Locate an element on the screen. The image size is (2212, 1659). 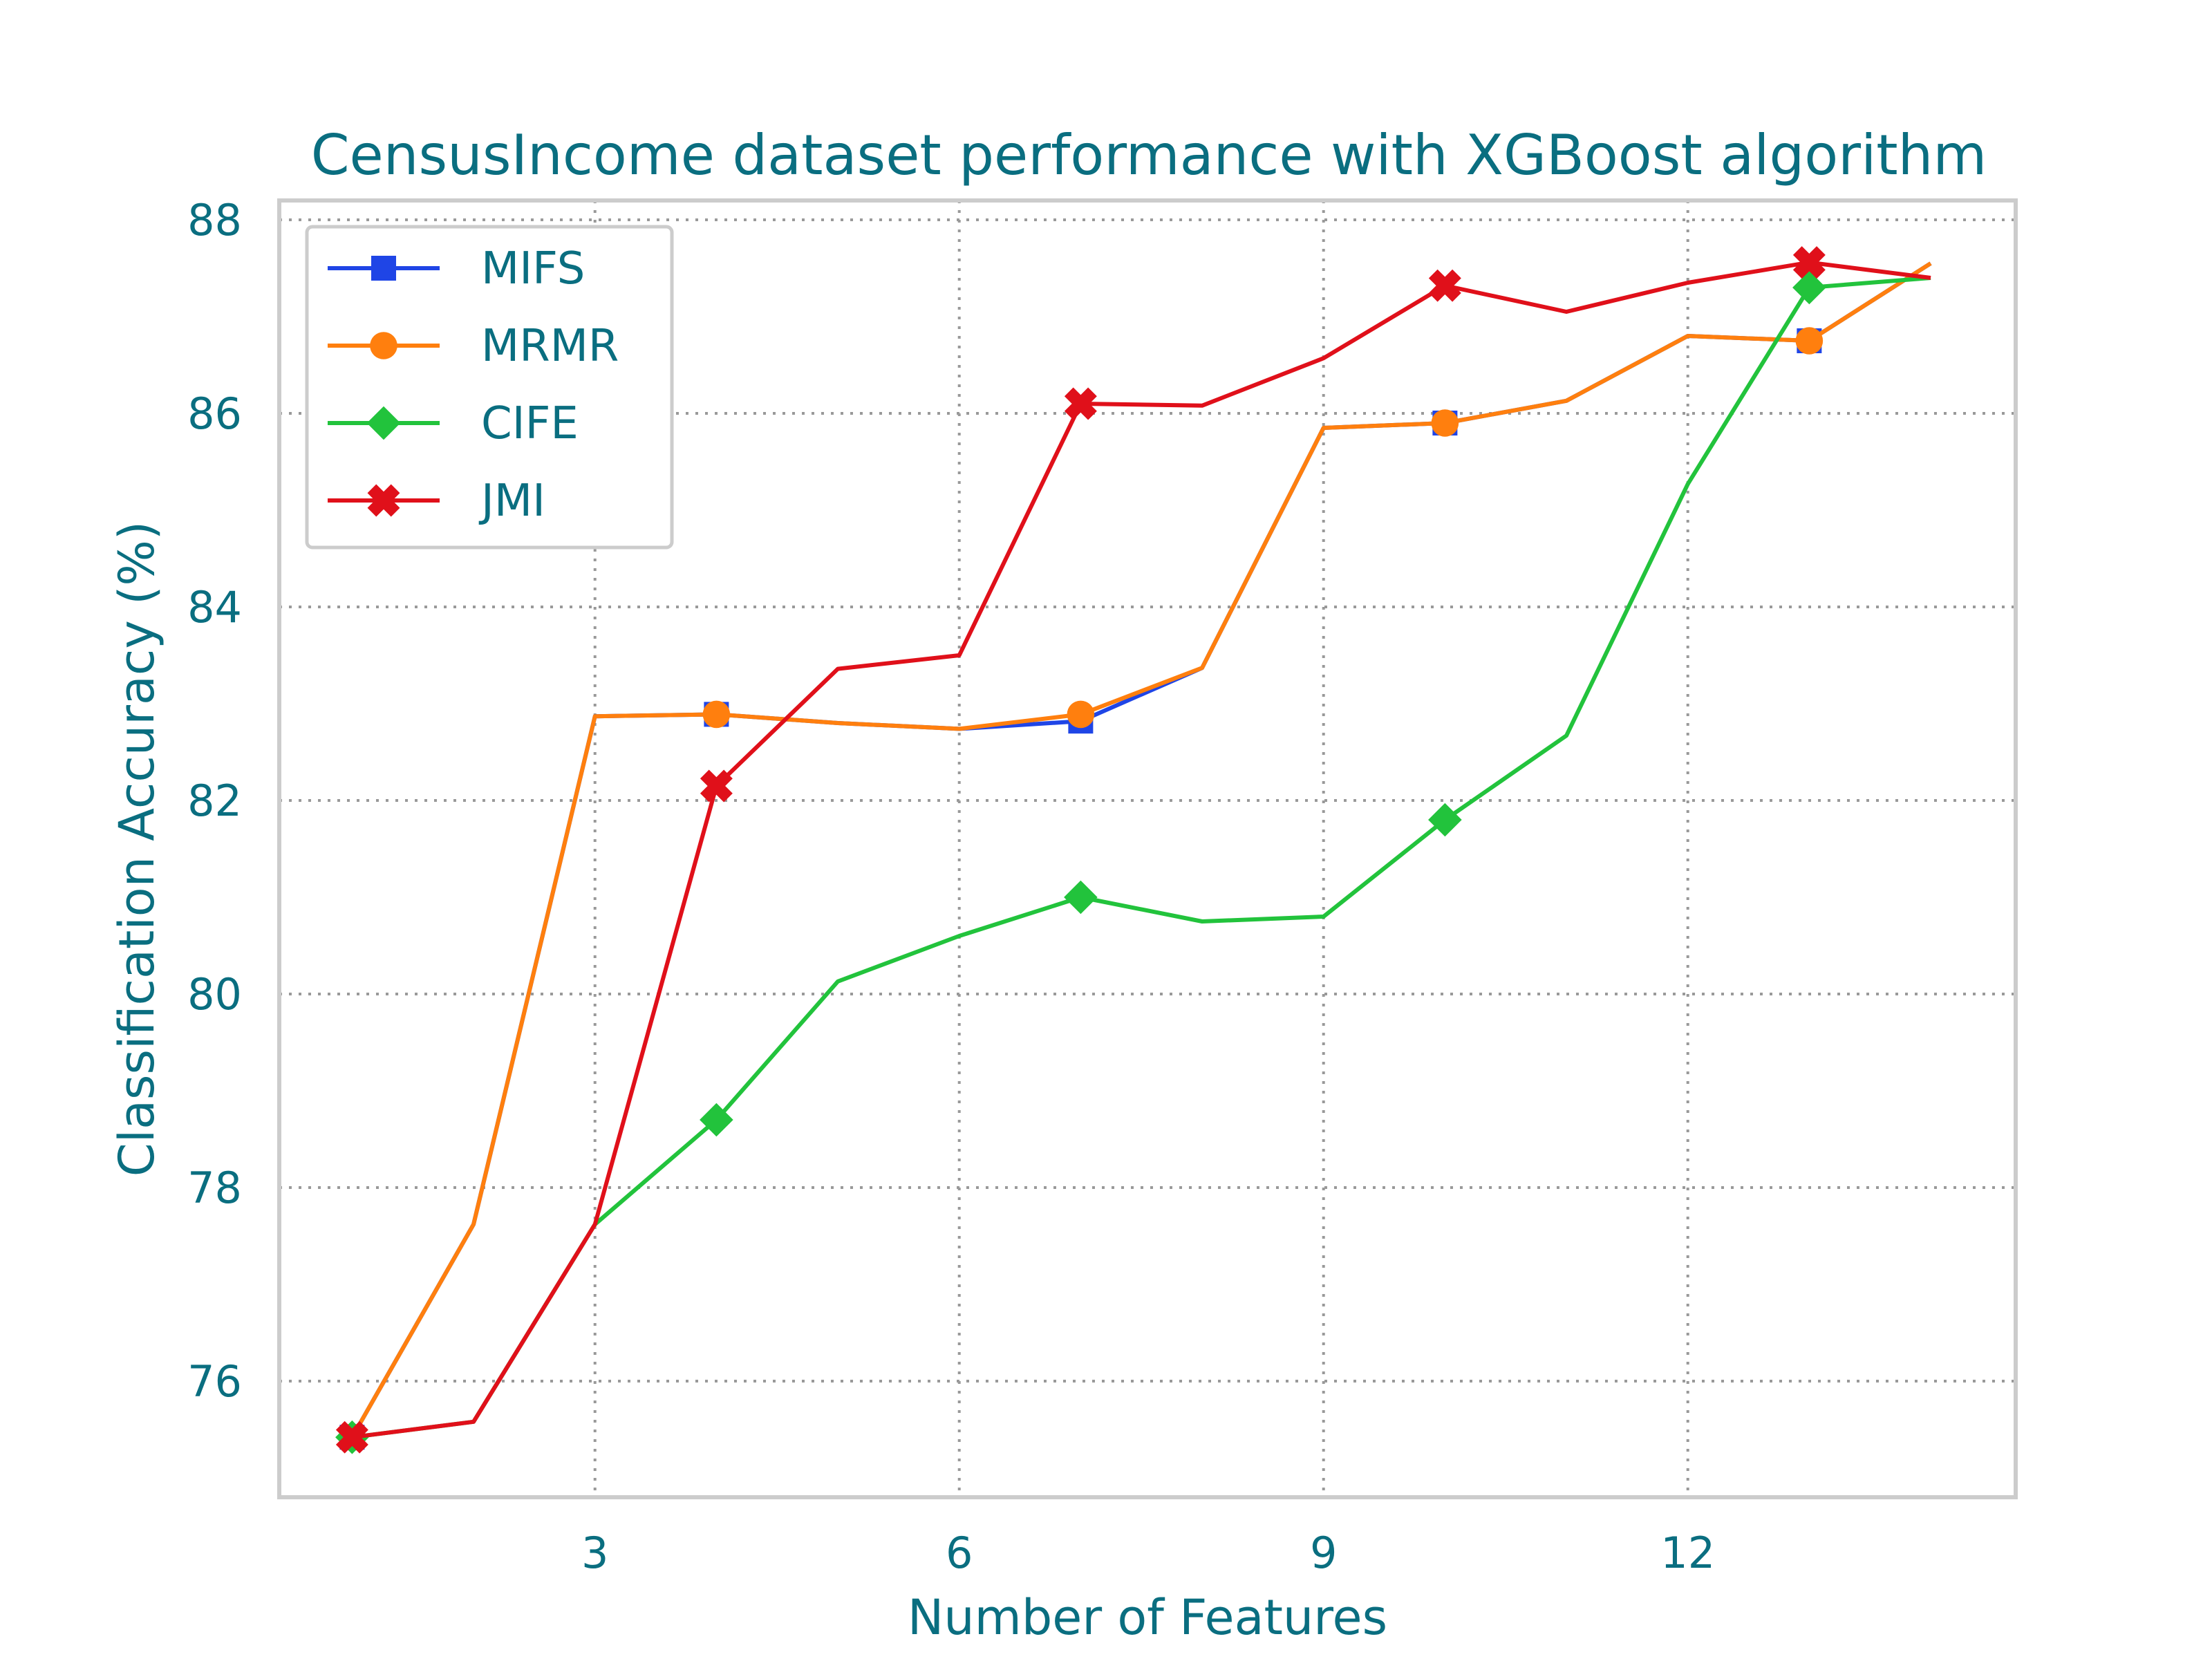
y-tick-label: 88 is located at coordinates (215, 220).